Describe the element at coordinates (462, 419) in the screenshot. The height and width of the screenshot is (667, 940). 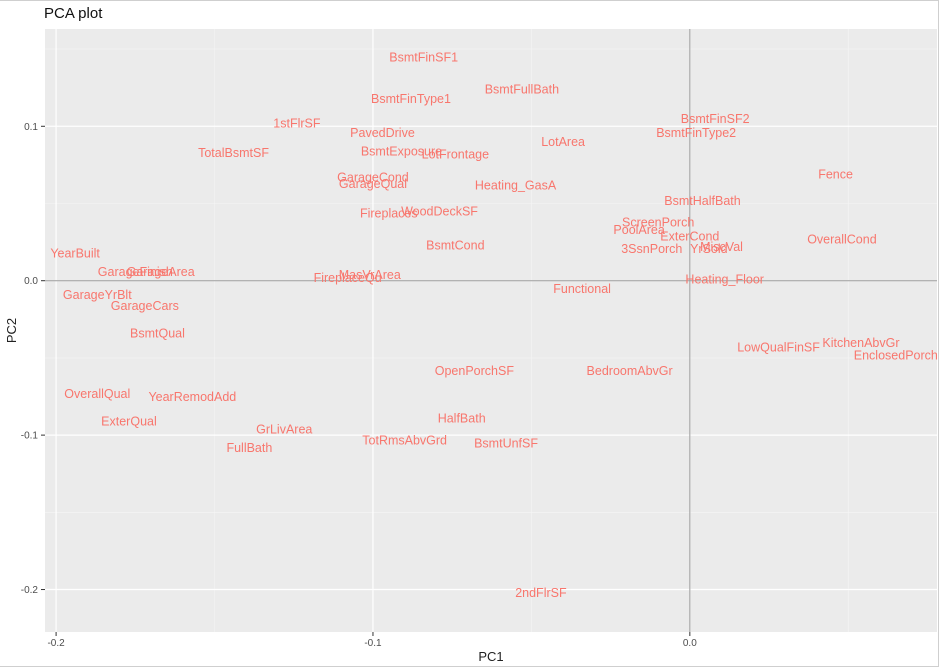
I see `variable-label: HalfBath` at that location.